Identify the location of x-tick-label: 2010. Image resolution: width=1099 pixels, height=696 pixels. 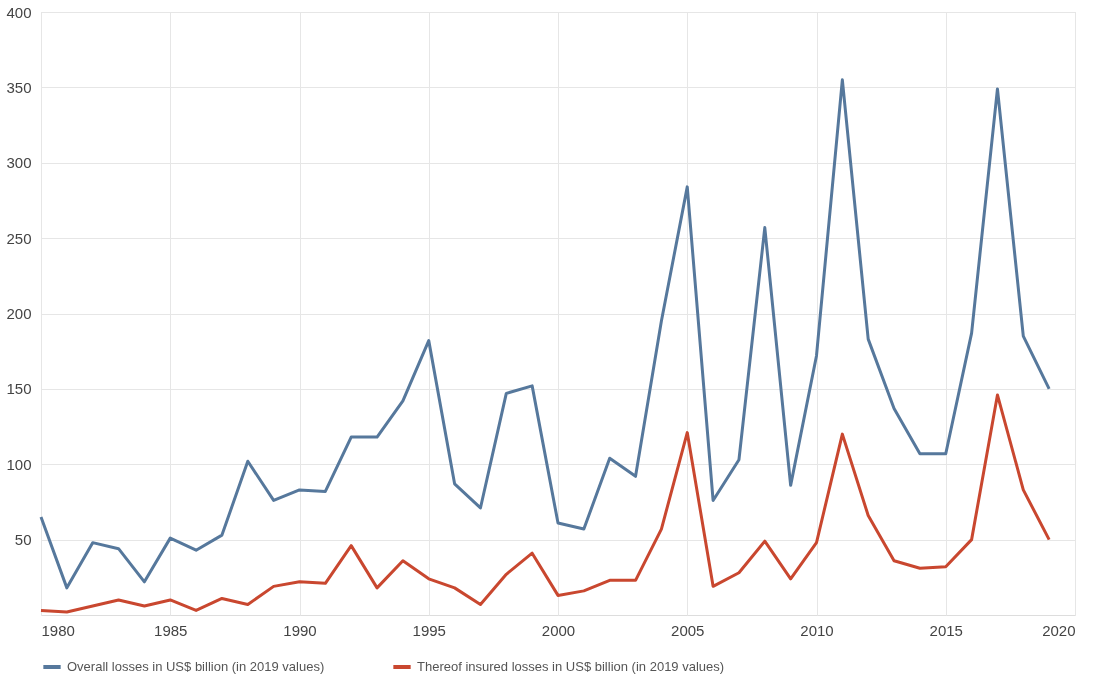
(817, 630).